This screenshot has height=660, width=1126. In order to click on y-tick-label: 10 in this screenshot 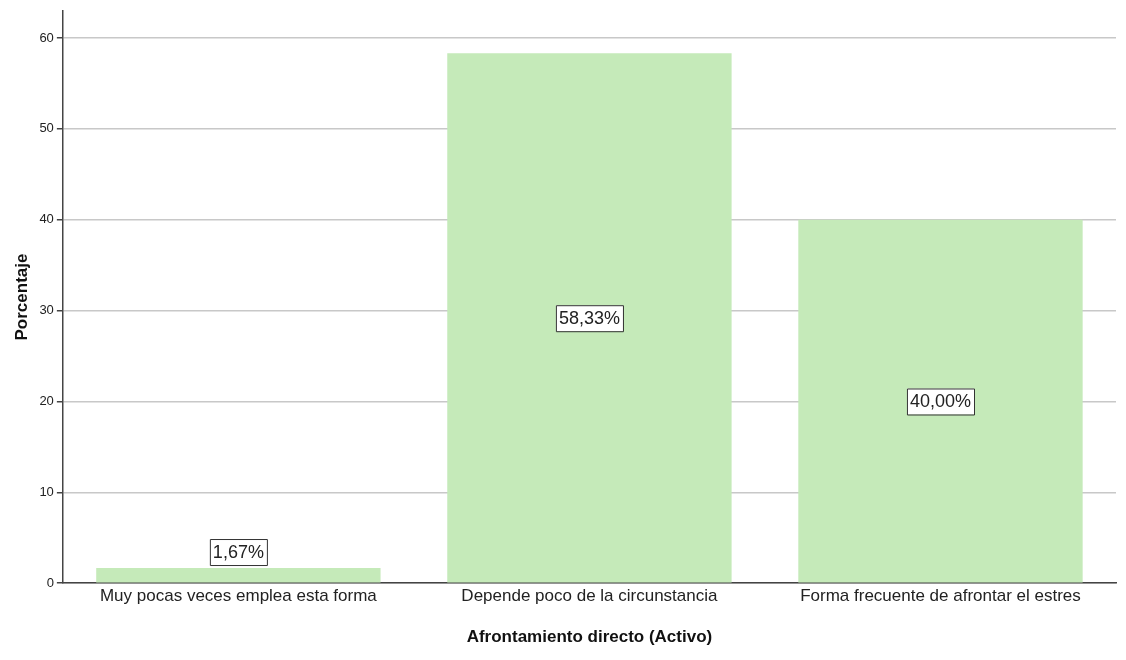, I will do `click(46, 491)`.